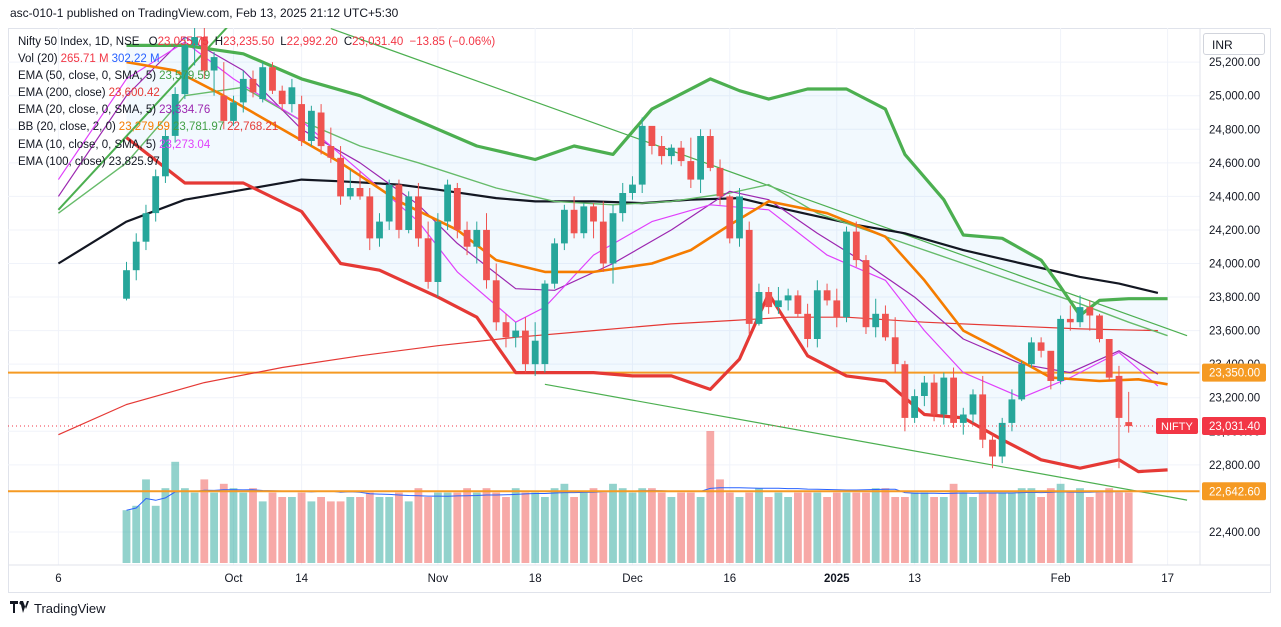 The width and height of the screenshot is (1281, 627). What do you see at coordinates (452, 42) in the screenshot?
I see `price-change: −13.85 (−0.06%)` at bounding box center [452, 42].